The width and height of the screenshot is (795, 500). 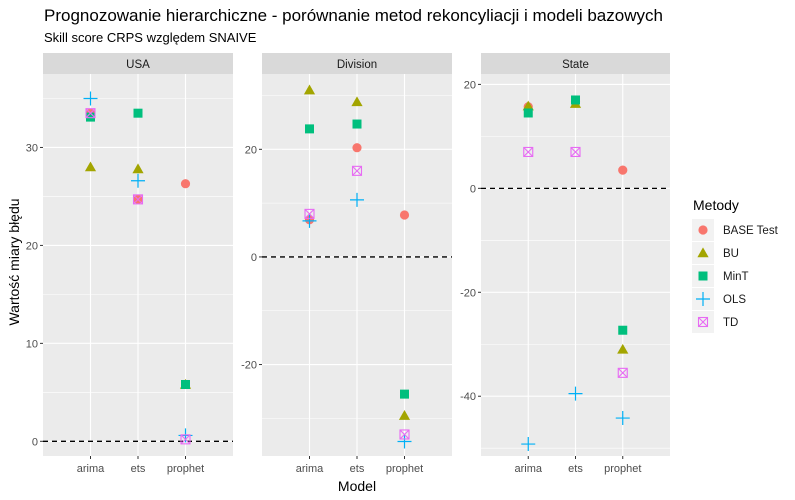 I want to click on y-tick-label: -40, so click(x=468, y=397).